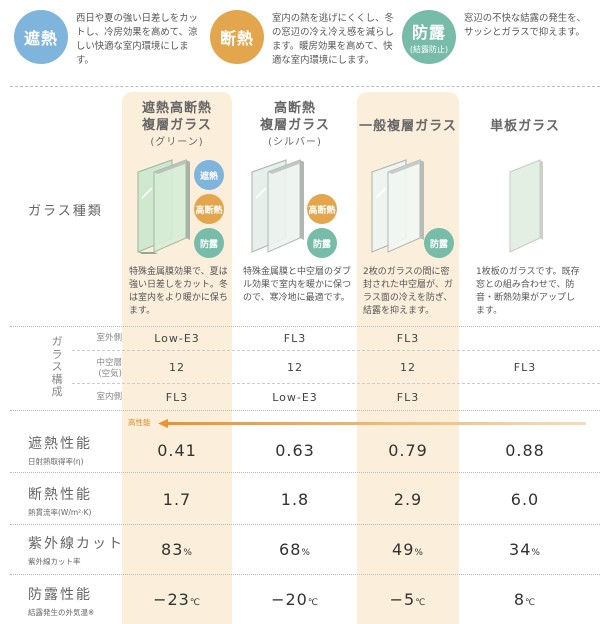  I want to click on value-boro-single: 8℃, so click(525, 599).